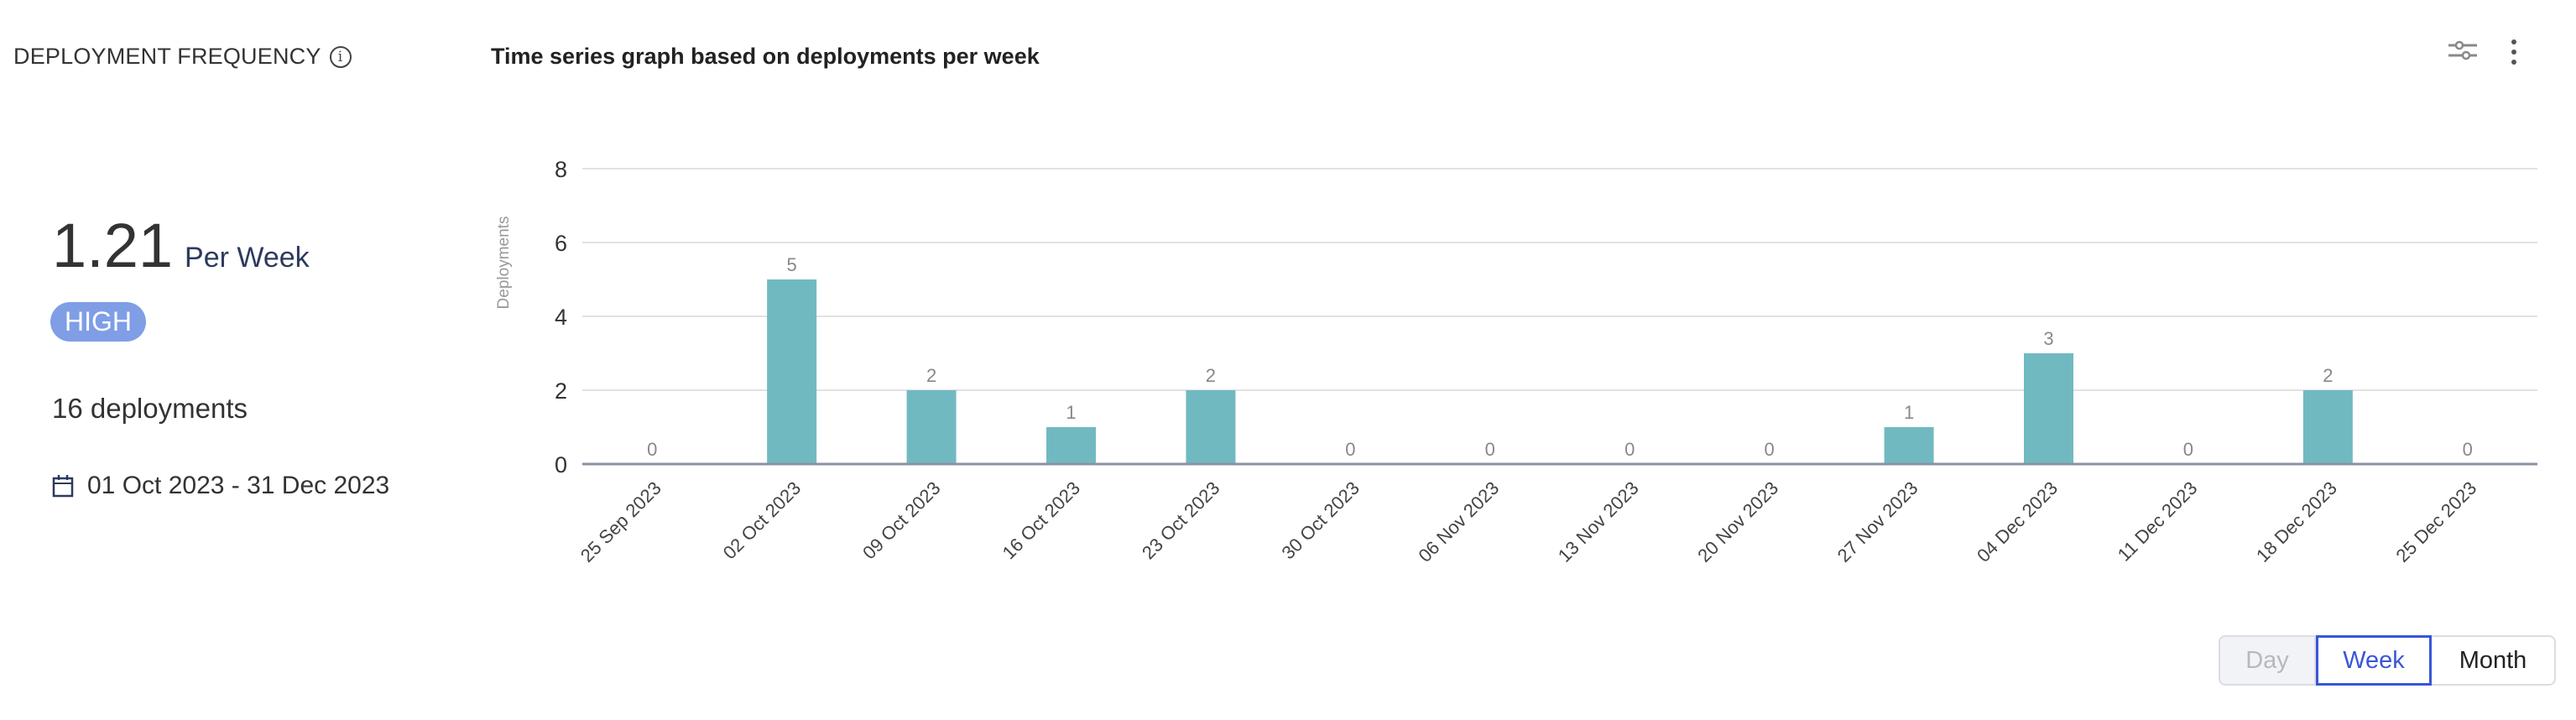  What do you see at coordinates (340, 56) in the screenshot?
I see `info-circle-icon: i` at bounding box center [340, 56].